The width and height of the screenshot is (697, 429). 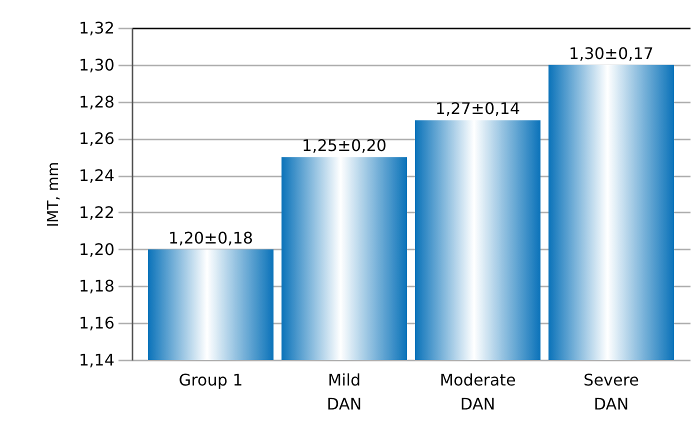 What do you see at coordinates (211, 238) in the screenshot?
I see `data-label: 1,20±0,18` at bounding box center [211, 238].